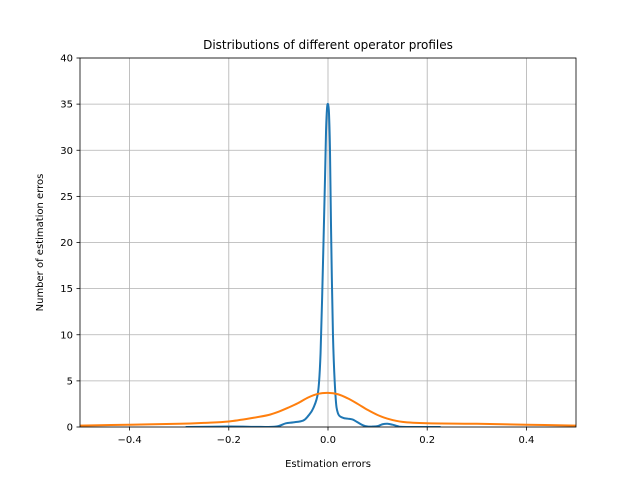  Describe the element at coordinates (70, 428) in the screenshot. I see `y-tick-label: 0` at that location.